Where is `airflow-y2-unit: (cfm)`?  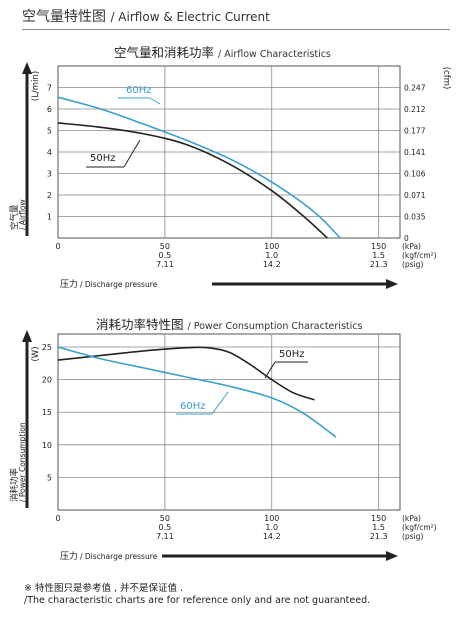
airflow-y2-unit: (cfm) is located at coordinates (446, 78).